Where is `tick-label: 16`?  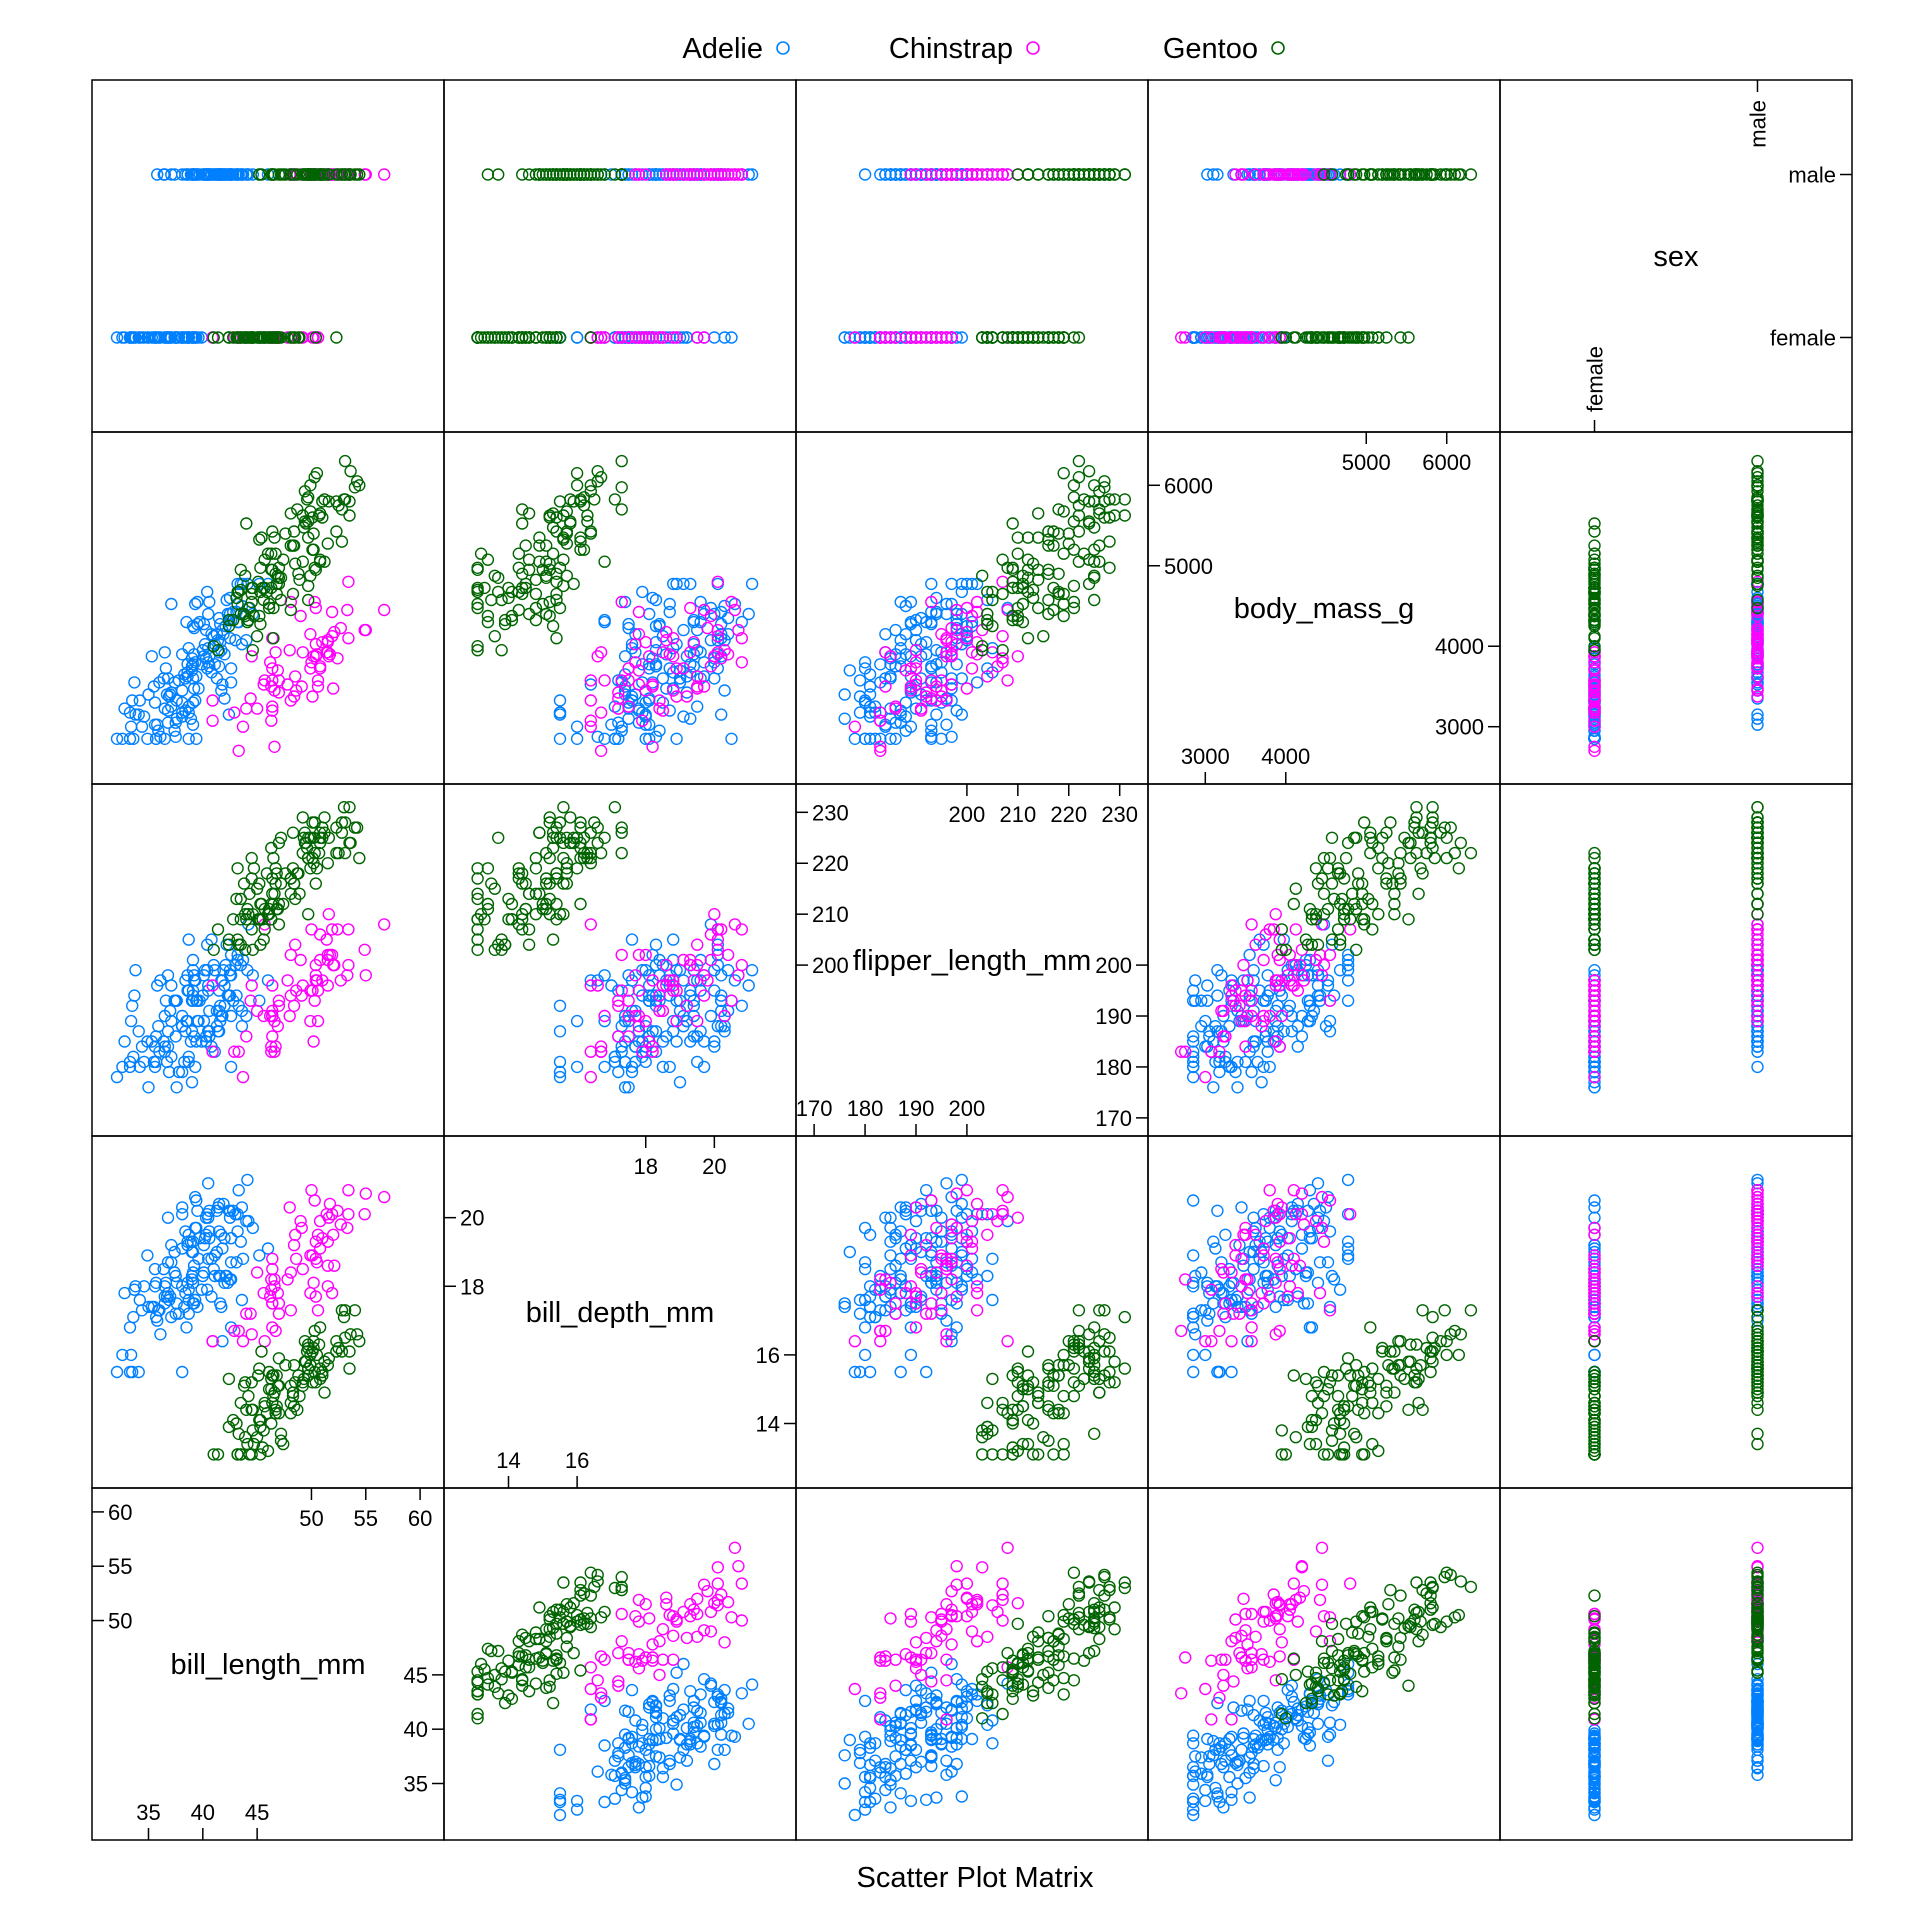 tick-label: 16 is located at coordinates (768, 1355).